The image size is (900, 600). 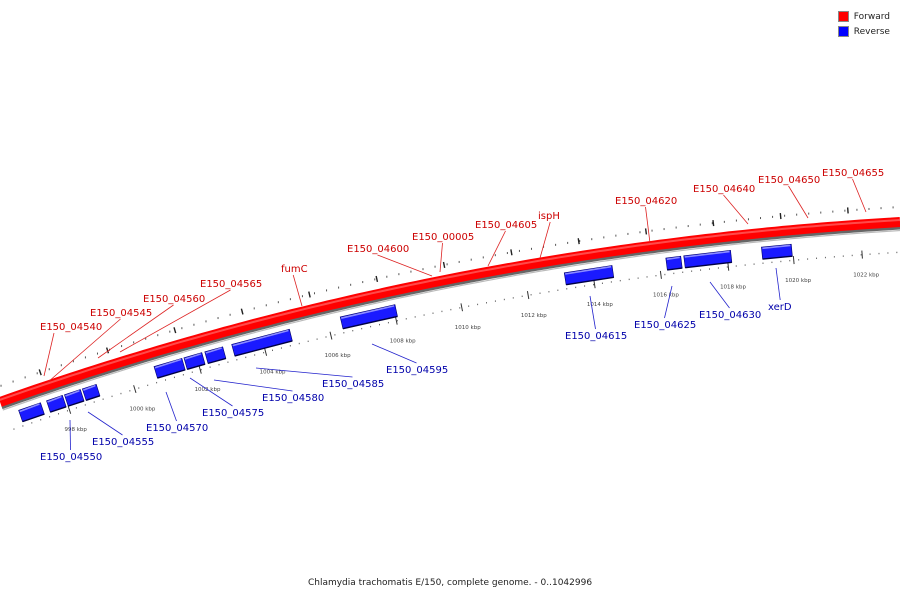 What do you see at coordinates (843, 31) in the screenshot?
I see `reverse-swatch` at bounding box center [843, 31].